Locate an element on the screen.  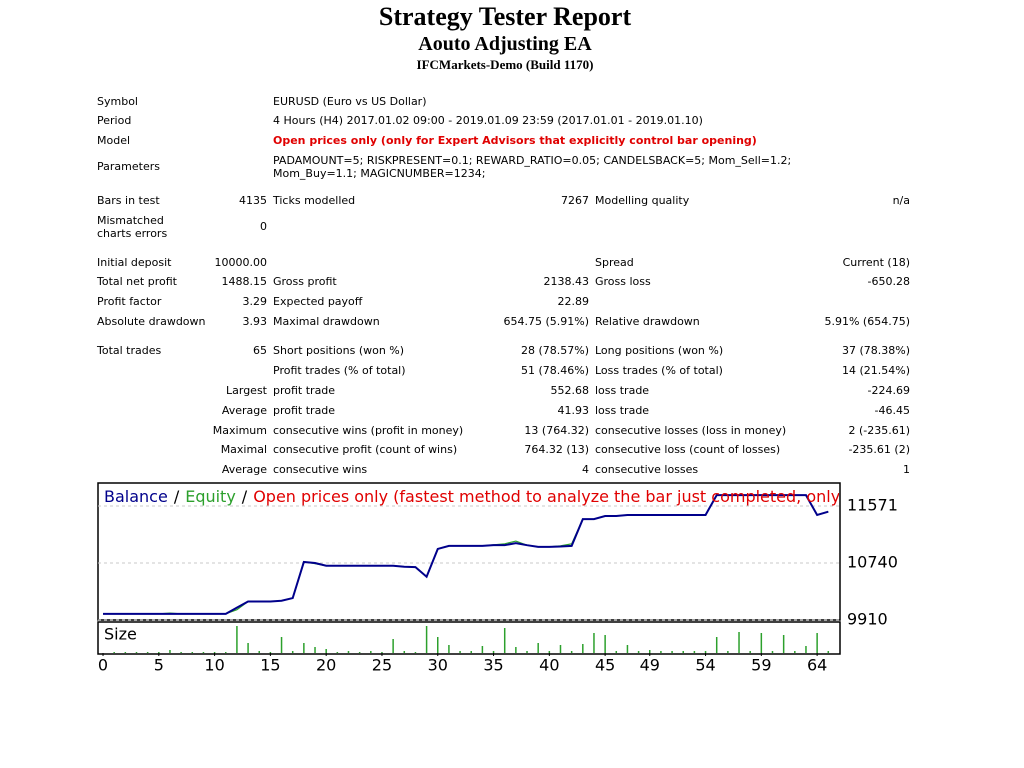
x-tick-label: 25 is located at coordinates (382, 665).